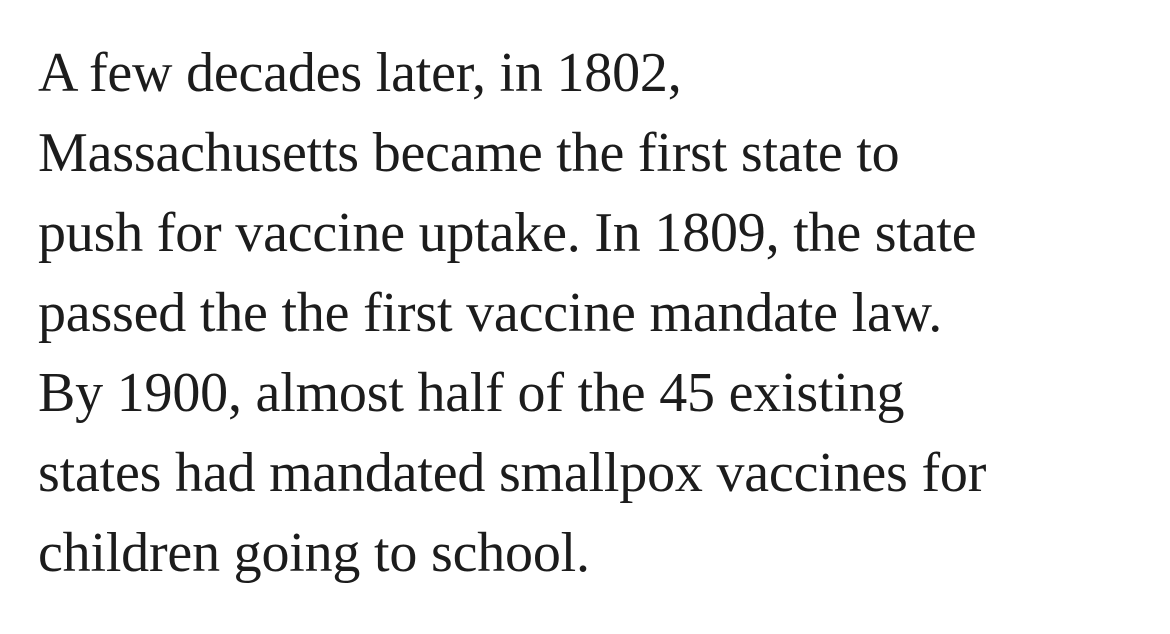 This screenshot has width=1170, height=634. What do you see at coordinates (314, 553) in the screenshot?
I see `paragraph-line-7: children going to school.` at bounding box center [314, 553].